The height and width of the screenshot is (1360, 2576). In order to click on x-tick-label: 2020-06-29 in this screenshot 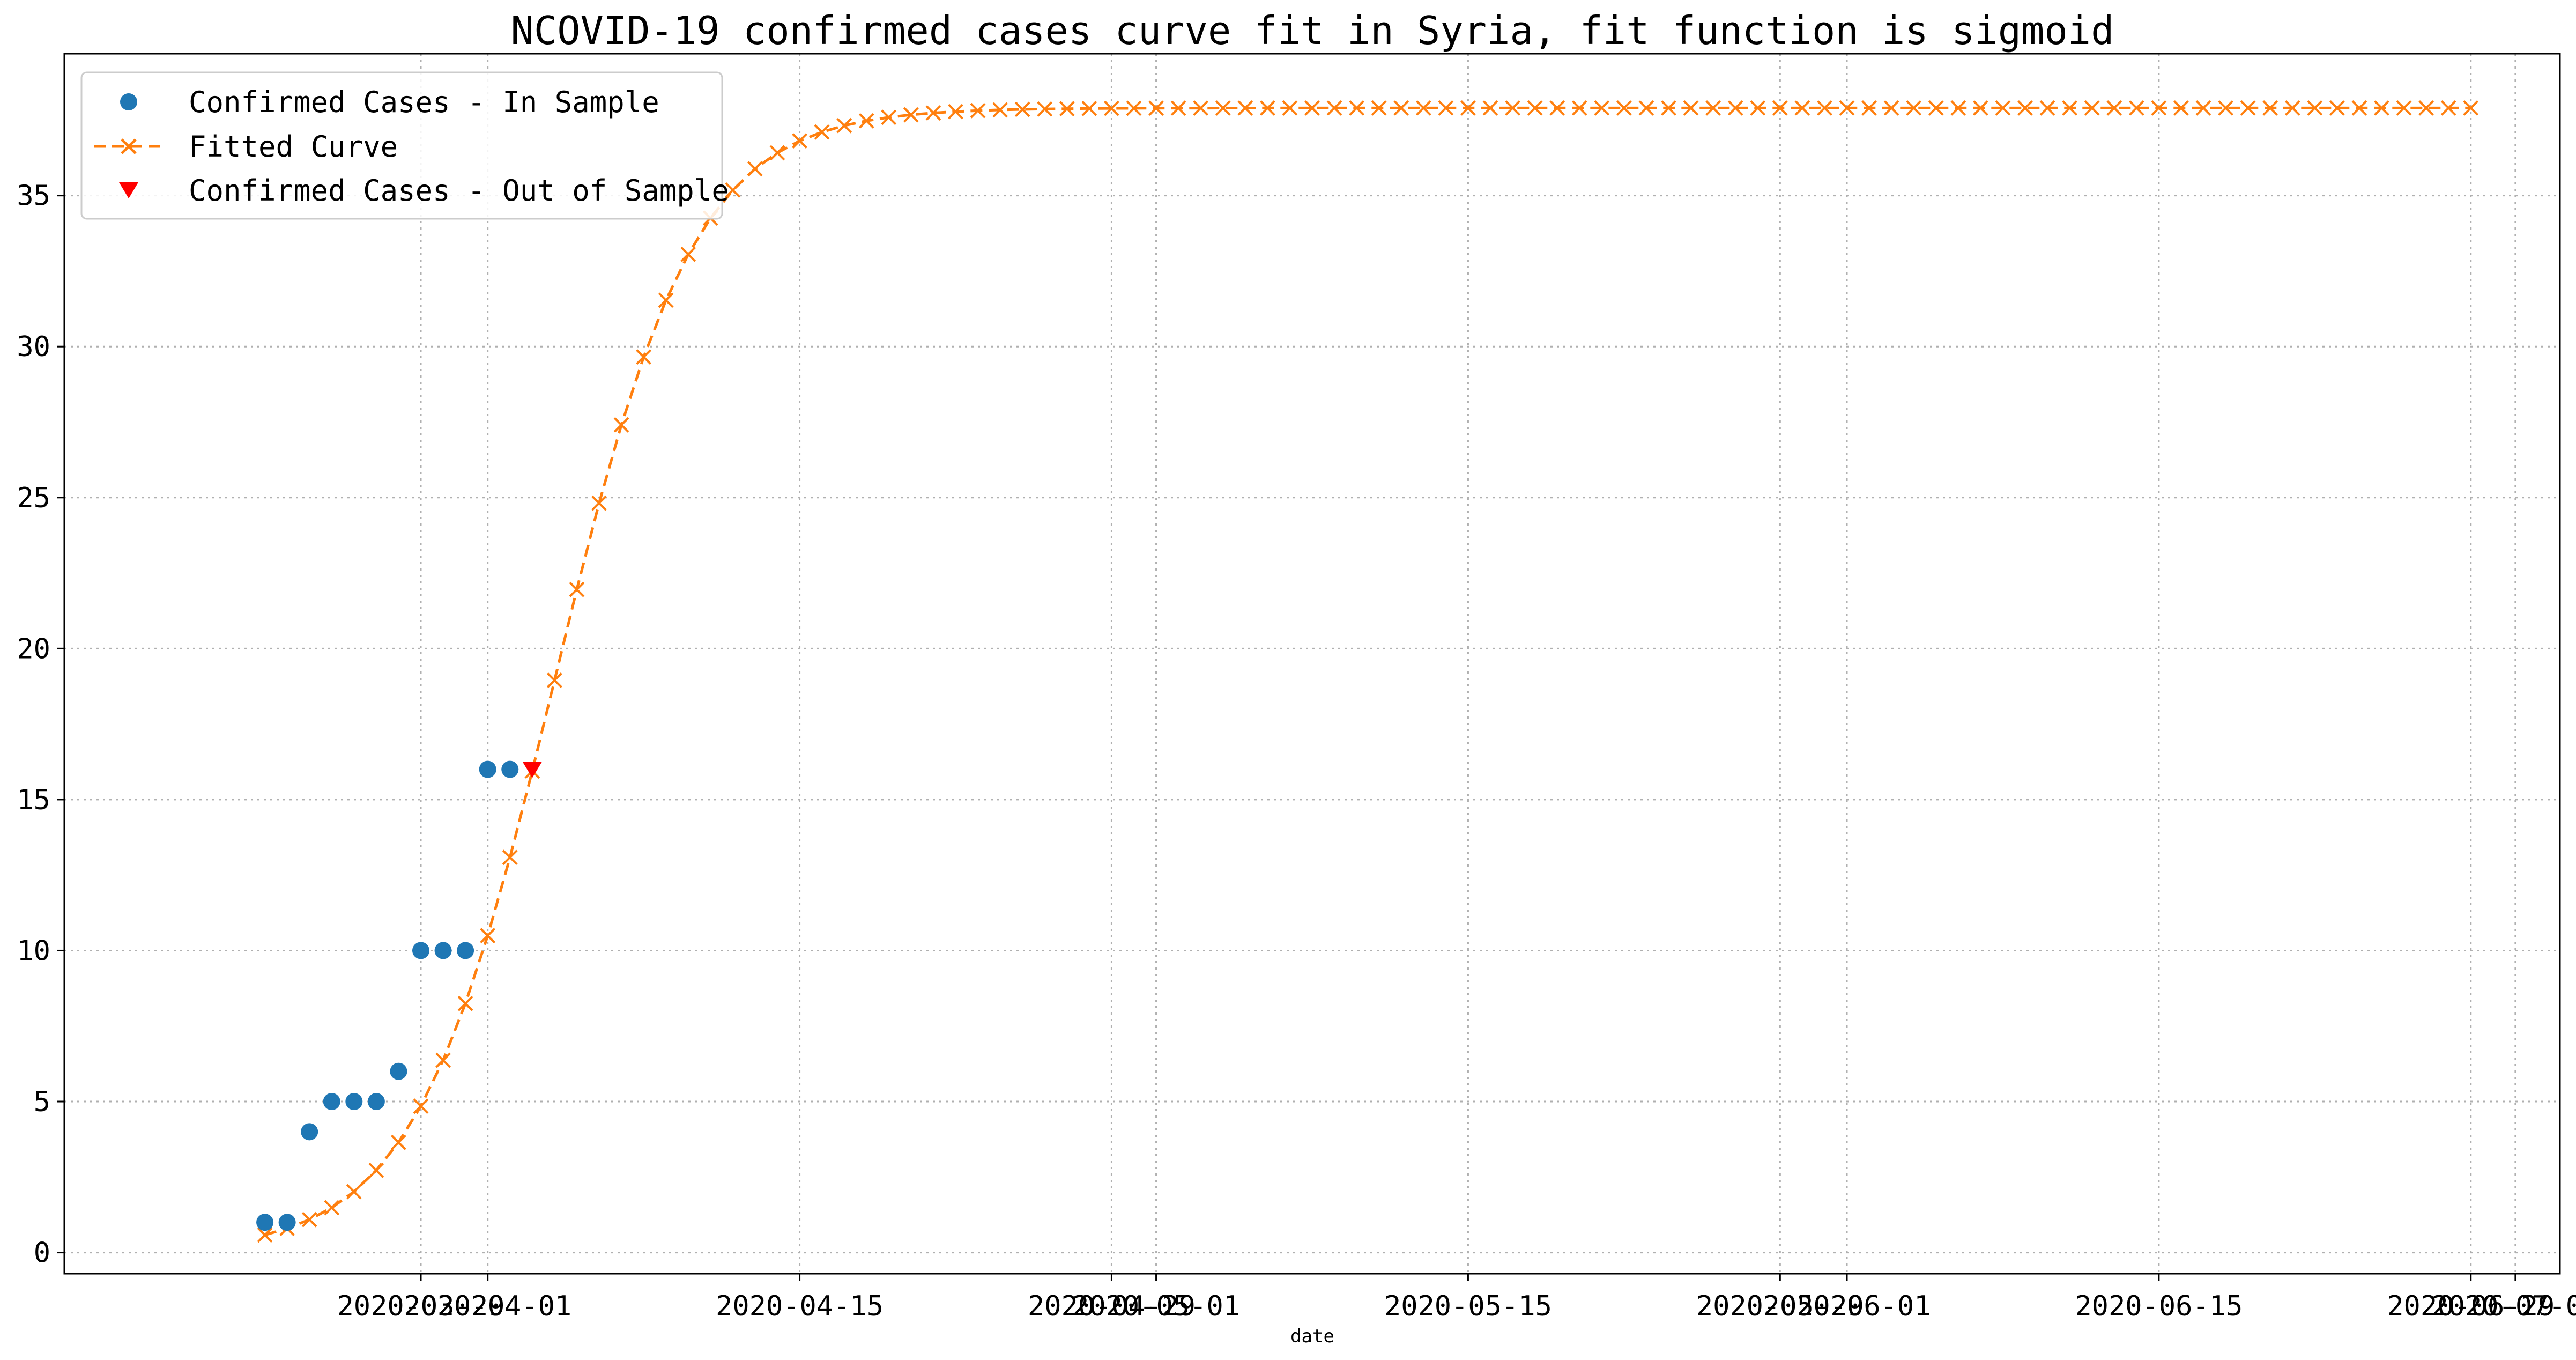, I will do `click(2471, 1306)`.